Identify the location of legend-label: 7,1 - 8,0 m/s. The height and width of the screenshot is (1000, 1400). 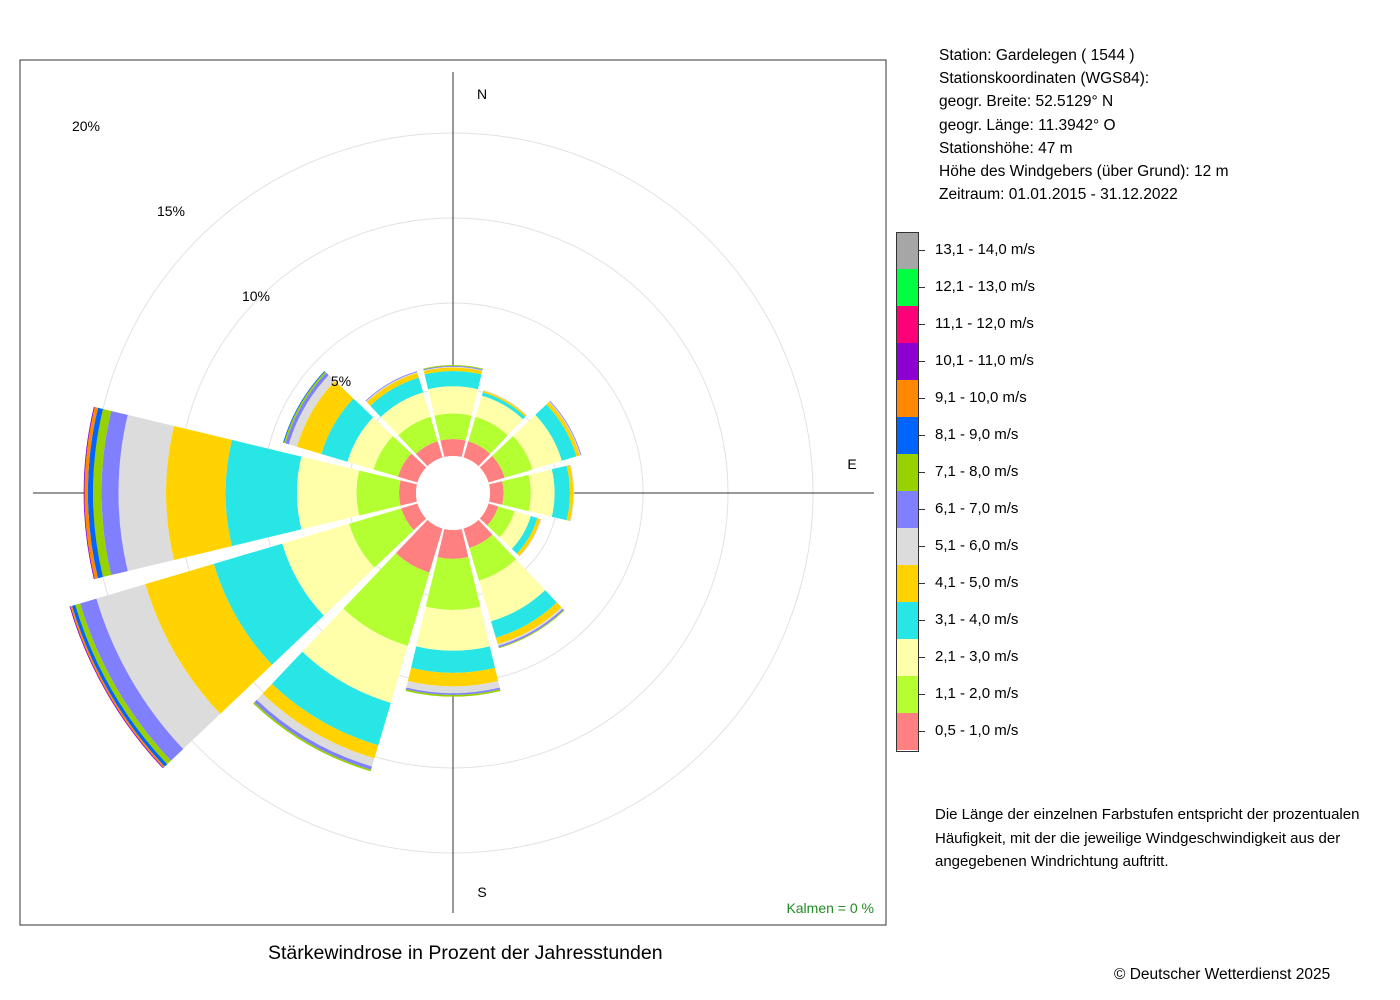
(977, 471).